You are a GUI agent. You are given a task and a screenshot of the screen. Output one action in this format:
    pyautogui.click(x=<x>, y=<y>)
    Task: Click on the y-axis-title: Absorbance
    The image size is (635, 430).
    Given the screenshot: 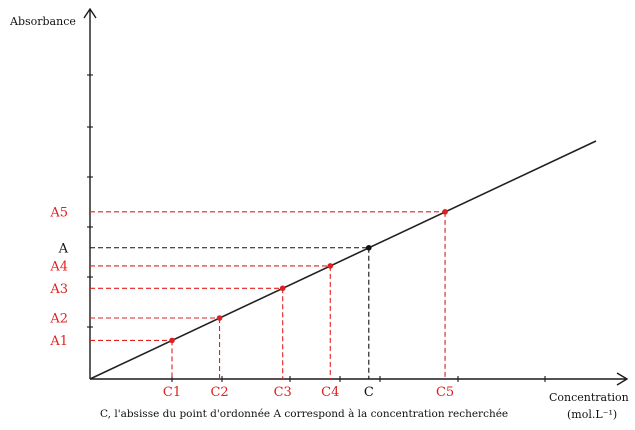 What is the action you would take?
    pyautogui.click(x=42, y=21)
    